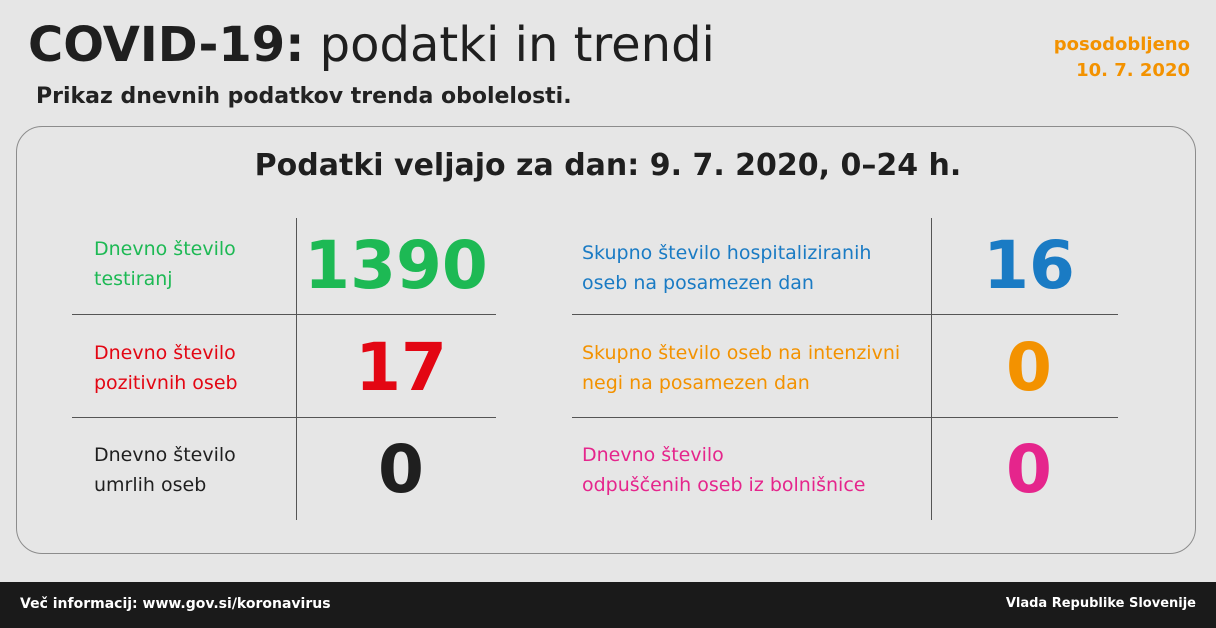 The height and width of the screenshot is (628, 1216). I want to click on footer-info-link: Več informacij: www.gov.si/koronavirus, so click(175, 604).